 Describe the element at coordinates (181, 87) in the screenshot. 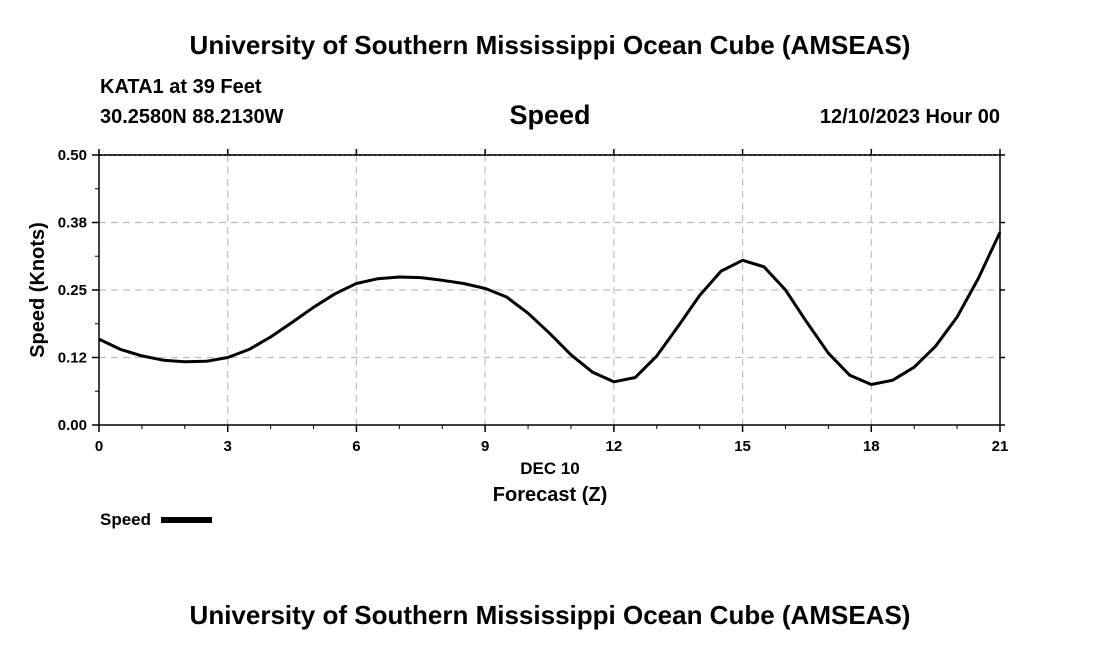

I see `station-label: KATA1 at 39 Feet` at that location.